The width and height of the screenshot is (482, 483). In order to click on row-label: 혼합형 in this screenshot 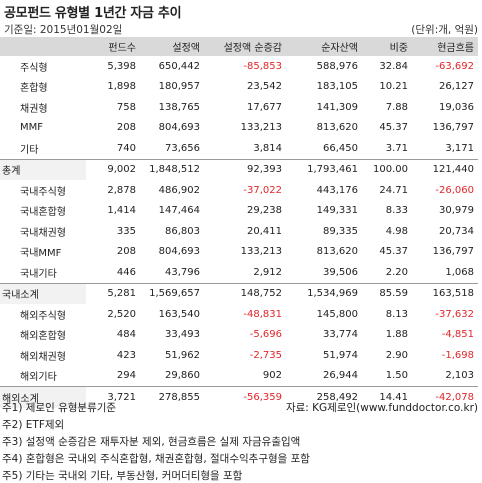, I will do `click(34, 89)`.